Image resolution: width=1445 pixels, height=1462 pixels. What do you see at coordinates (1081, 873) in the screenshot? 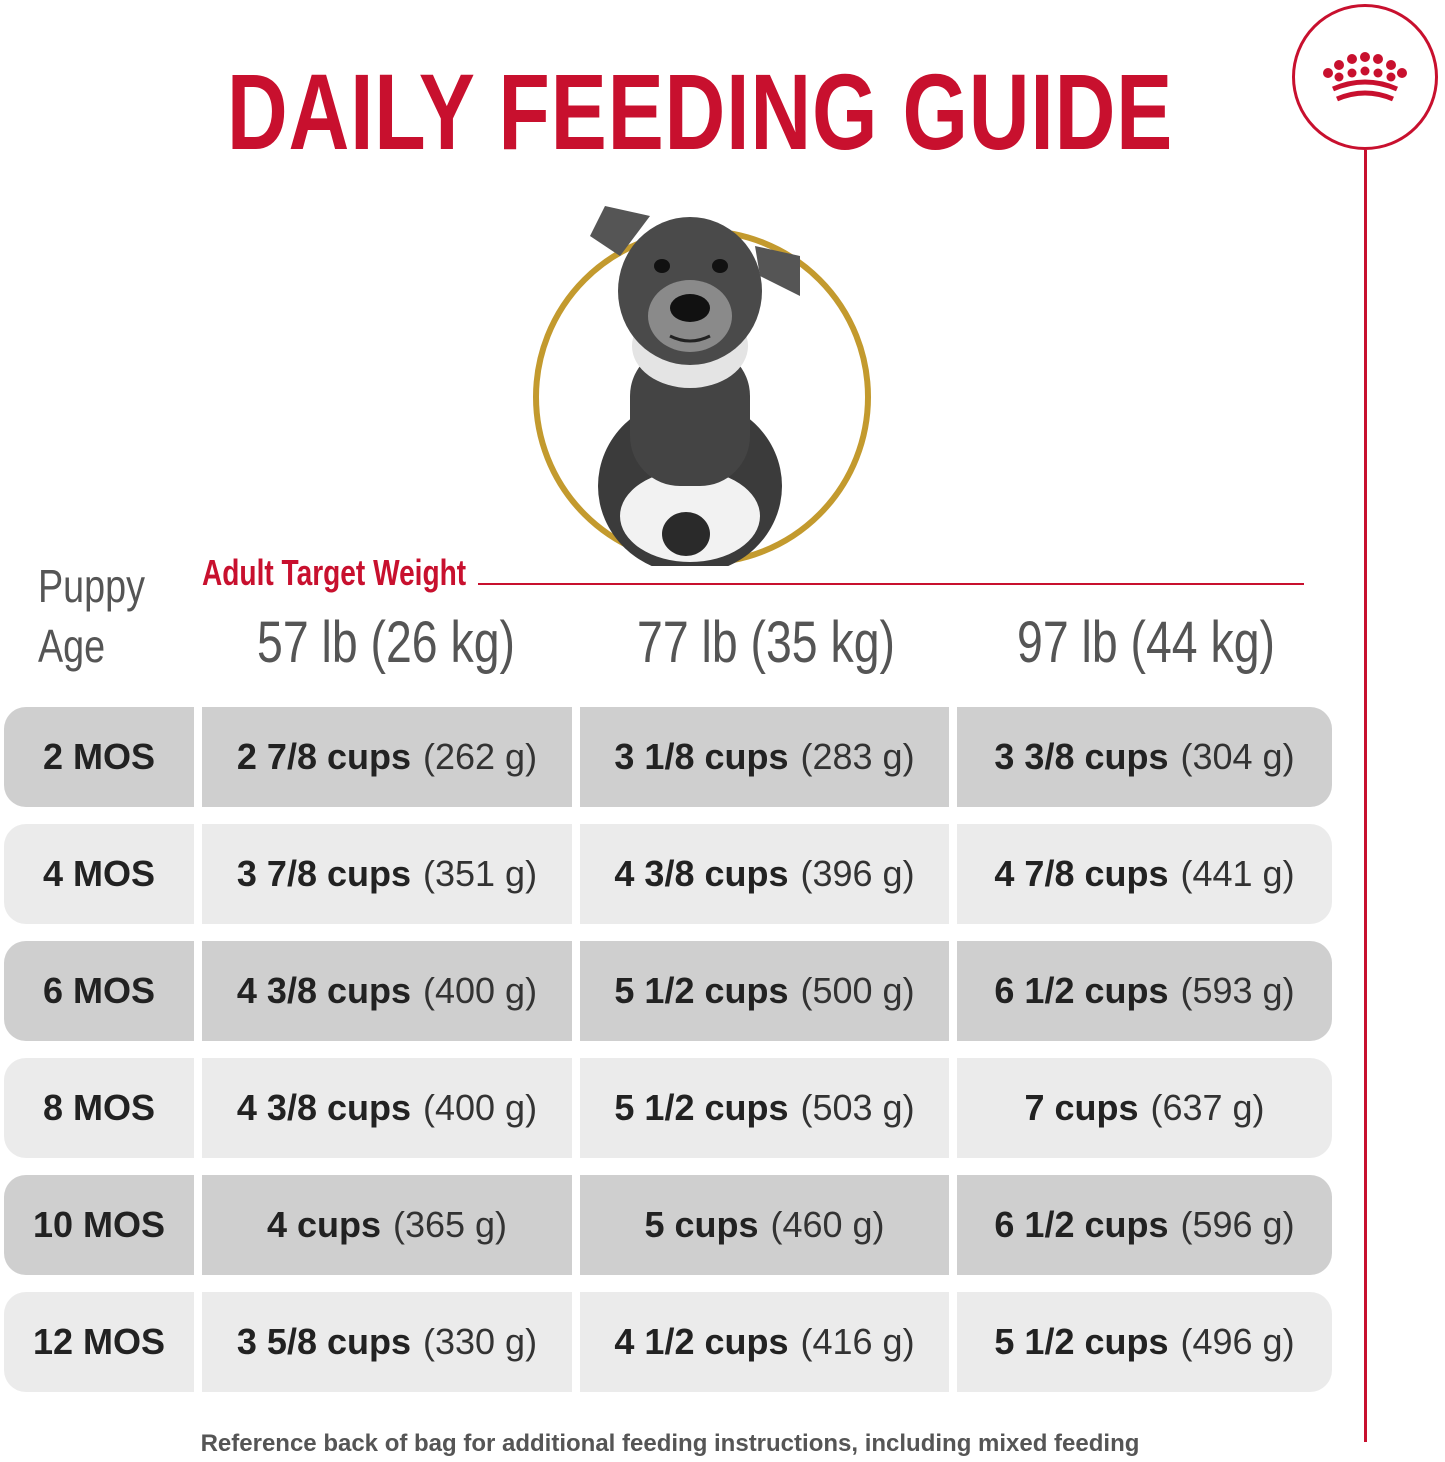
I see `cups-amount: 4 7/8 cups` at bounding box center [1081, 873].